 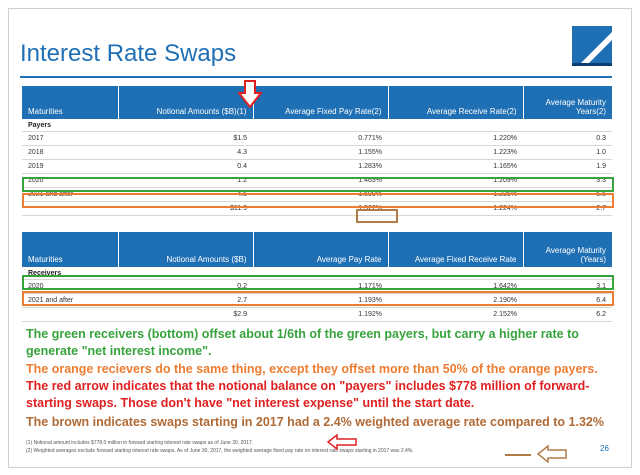 I want to click on column-header-receive-rate: Average Receive Rate(2), so click(x=456, y=102).